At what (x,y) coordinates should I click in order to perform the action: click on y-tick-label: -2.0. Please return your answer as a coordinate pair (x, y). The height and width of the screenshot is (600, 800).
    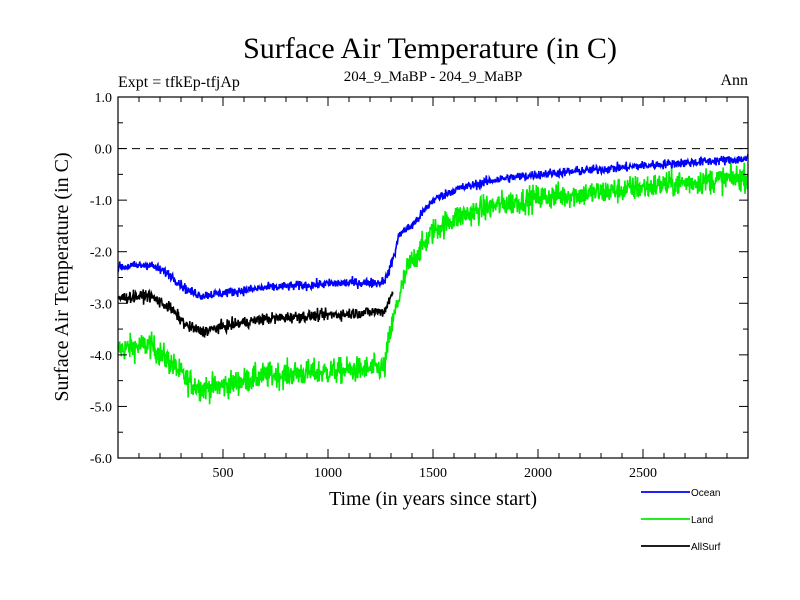
    Looking at the image, I should click on (101, 253).